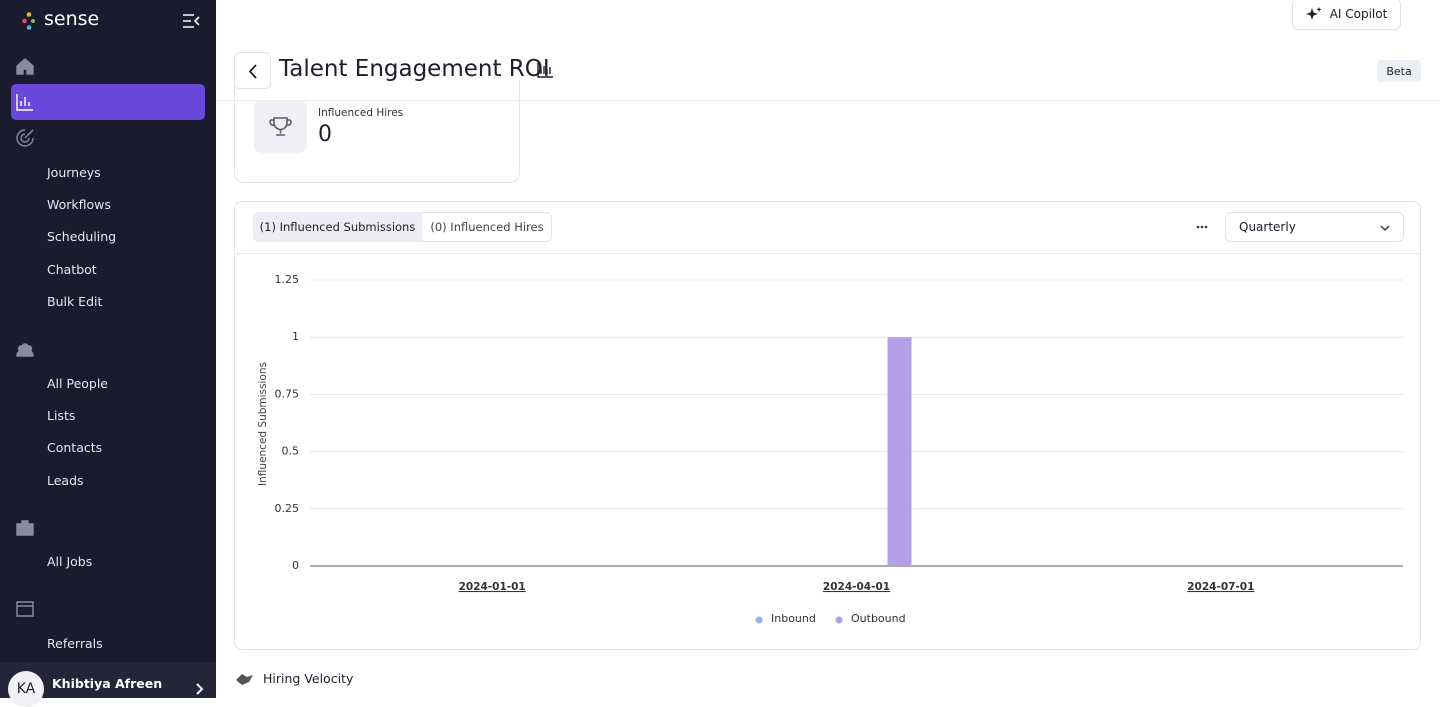  Describe the element at coordinates (108, 528) in the screenshot. I see `nav-item: Jobs` at that location.